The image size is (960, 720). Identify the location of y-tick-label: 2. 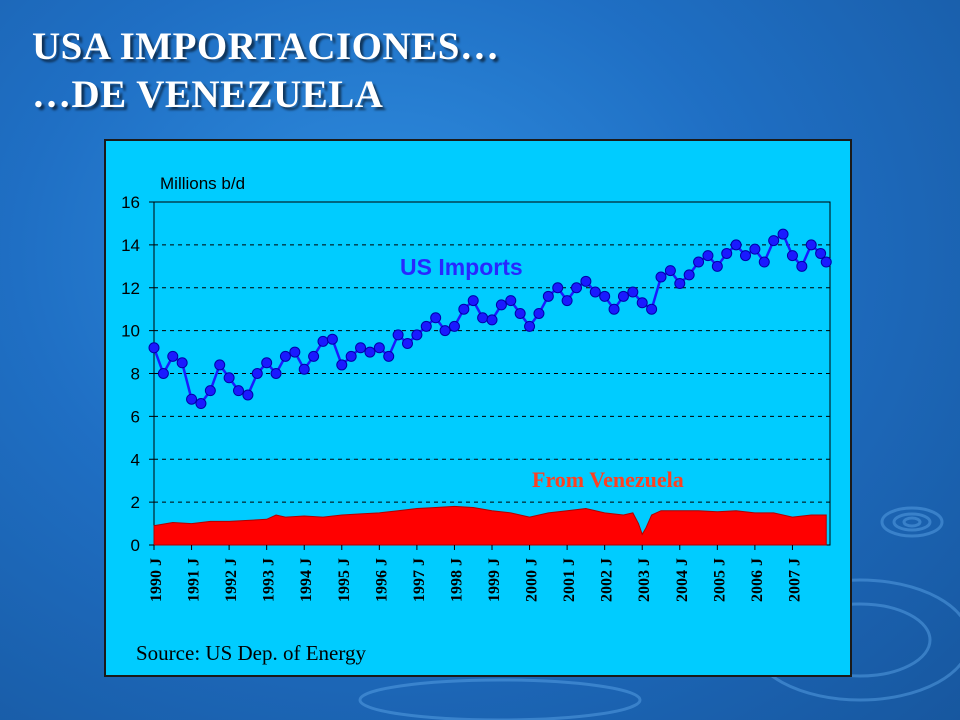
(135, 502).